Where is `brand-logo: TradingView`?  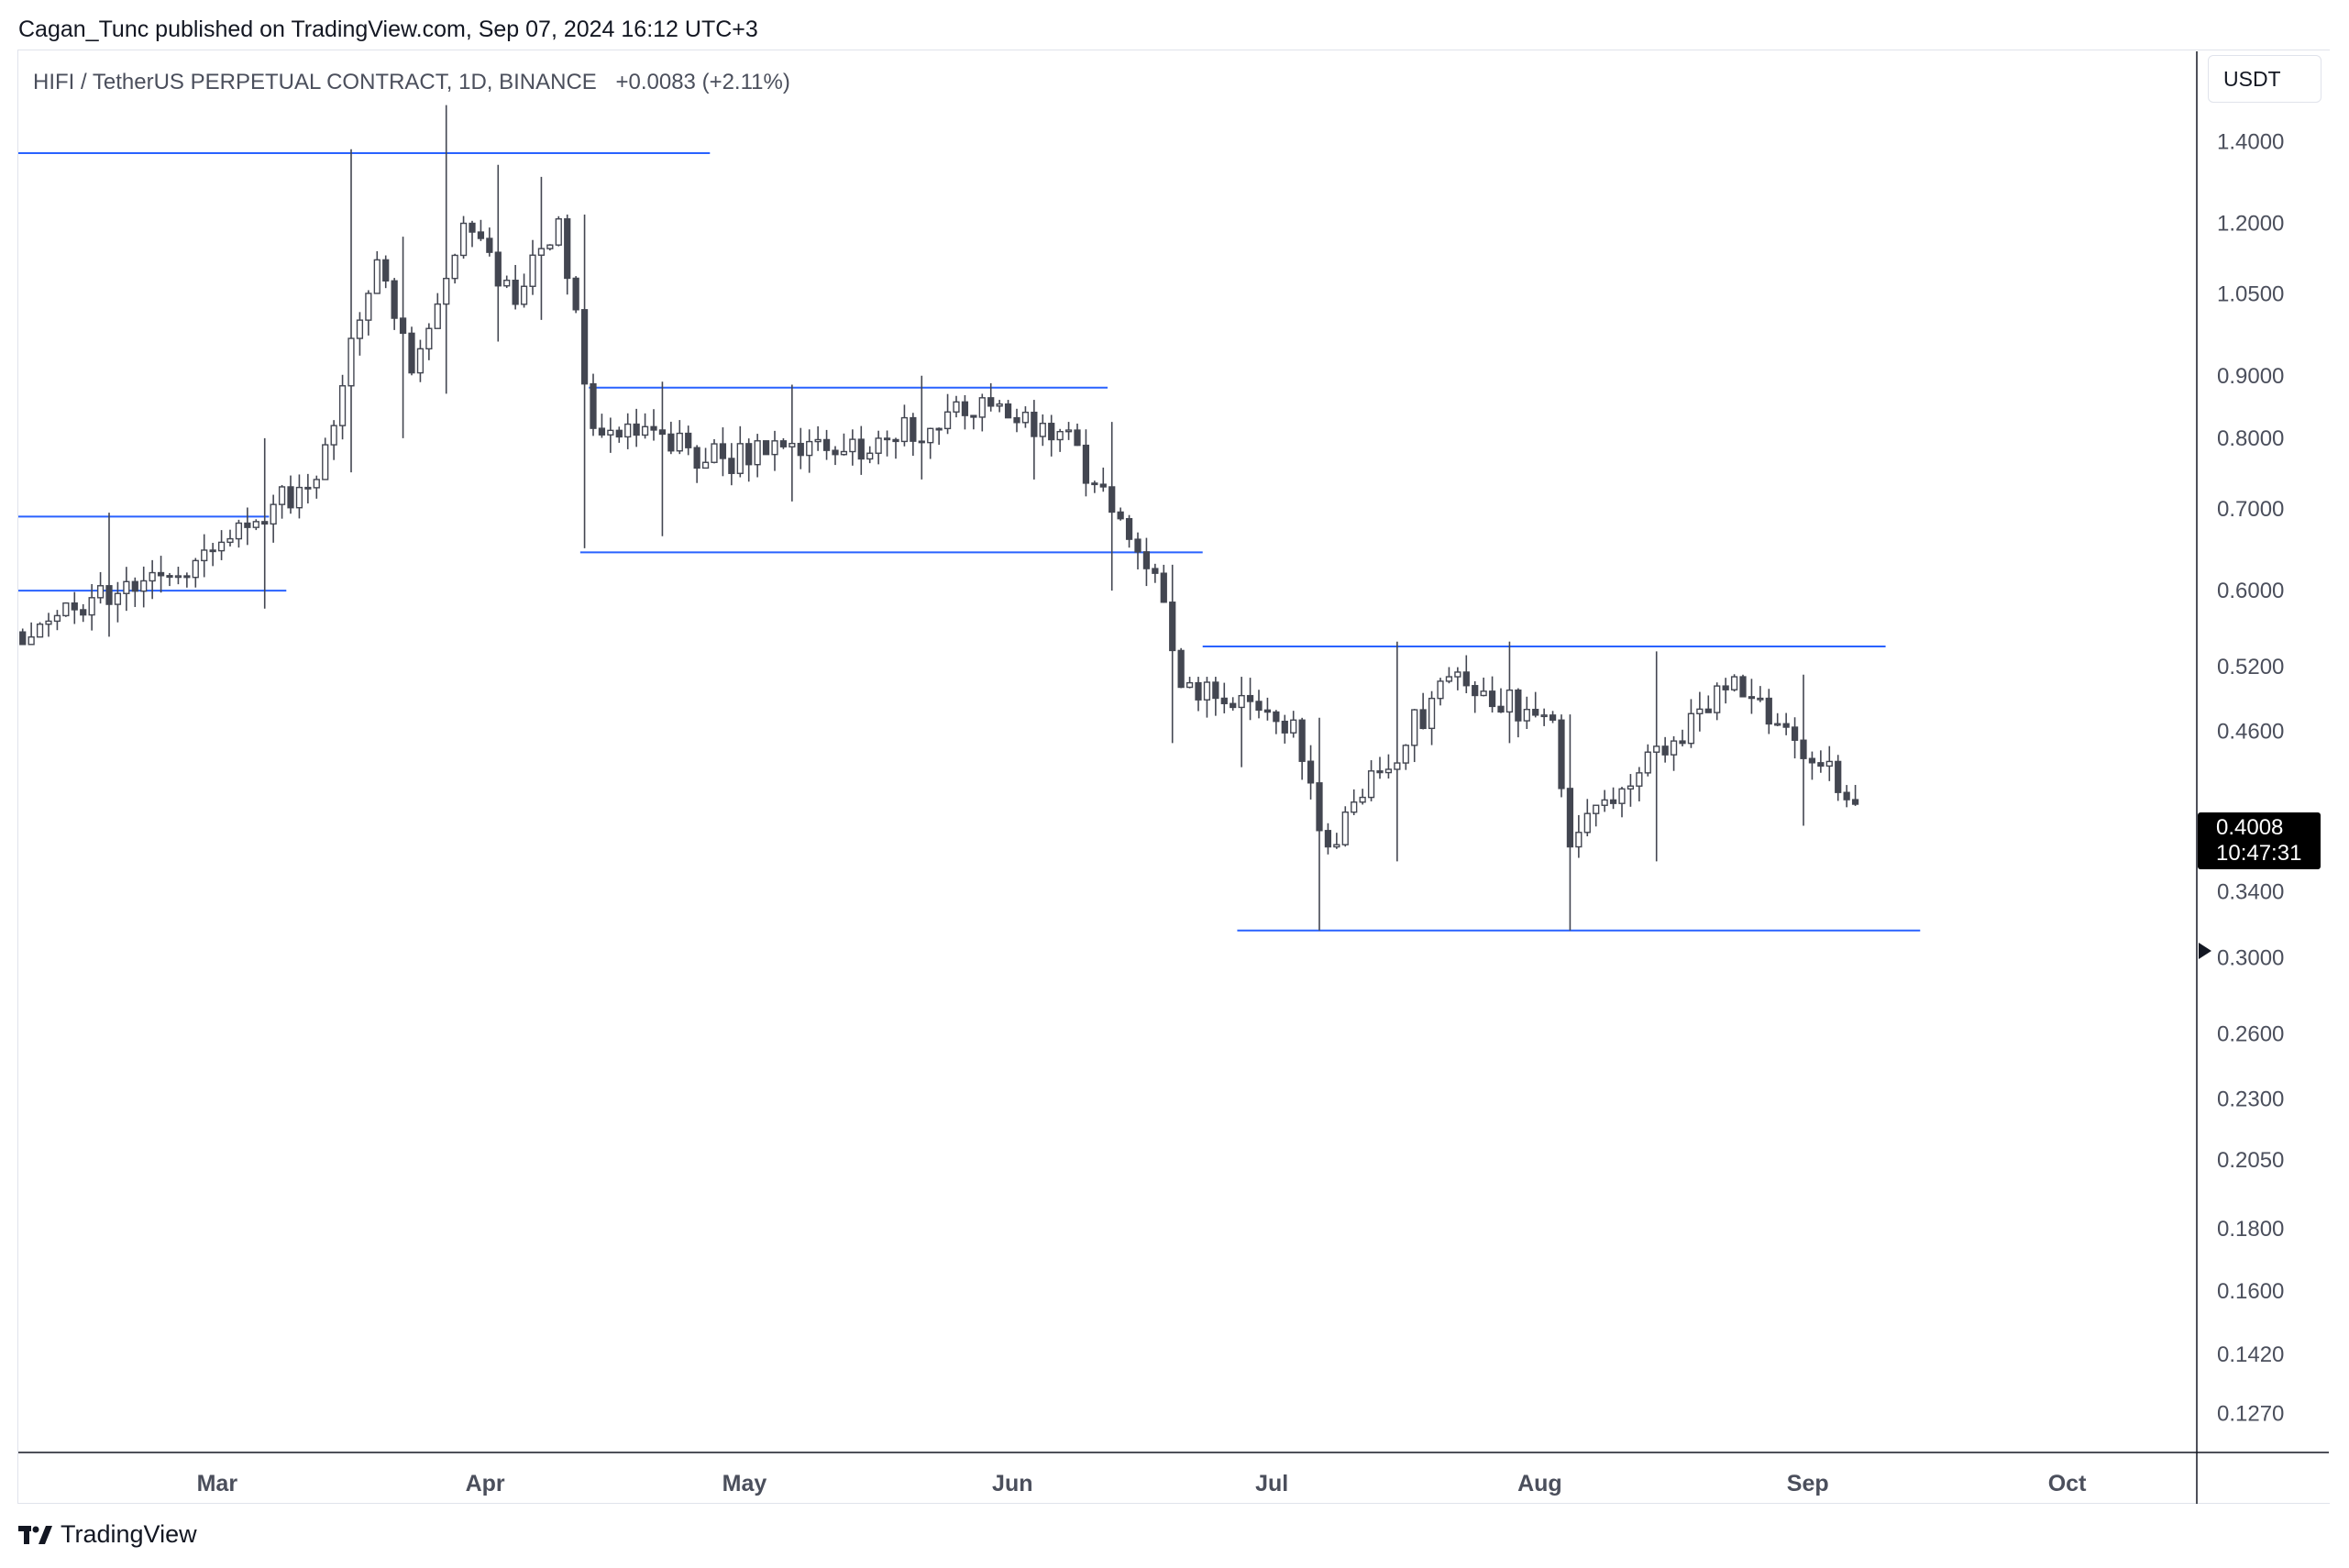 brand-logo: TradingView is located at coordinates (107, 1535).